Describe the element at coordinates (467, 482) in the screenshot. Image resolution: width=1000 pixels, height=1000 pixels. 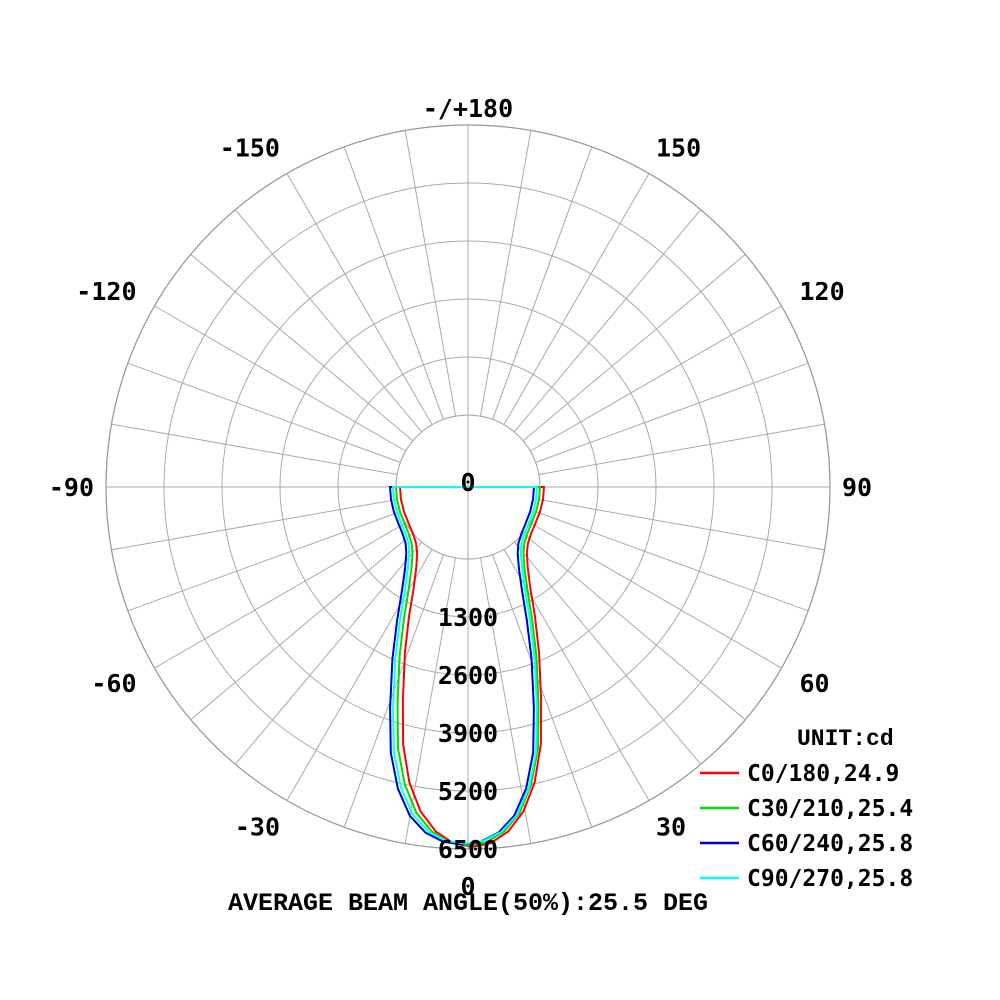
I see `radial-tick-label: 0` at that location.